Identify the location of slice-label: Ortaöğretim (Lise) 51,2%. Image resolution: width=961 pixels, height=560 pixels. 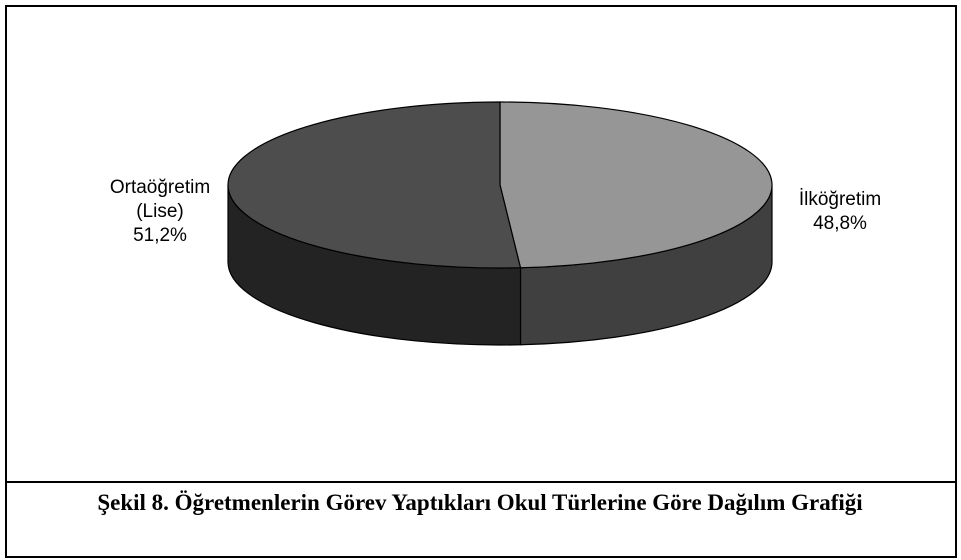
(160, 212).